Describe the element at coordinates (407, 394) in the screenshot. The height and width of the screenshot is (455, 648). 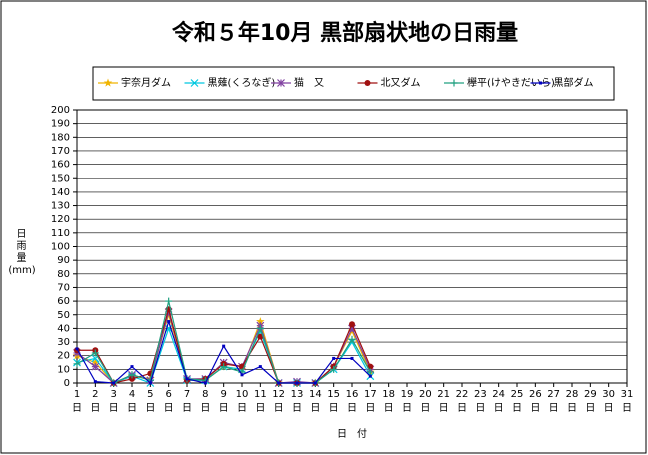
I see `x-tick-label: 19` at that location.